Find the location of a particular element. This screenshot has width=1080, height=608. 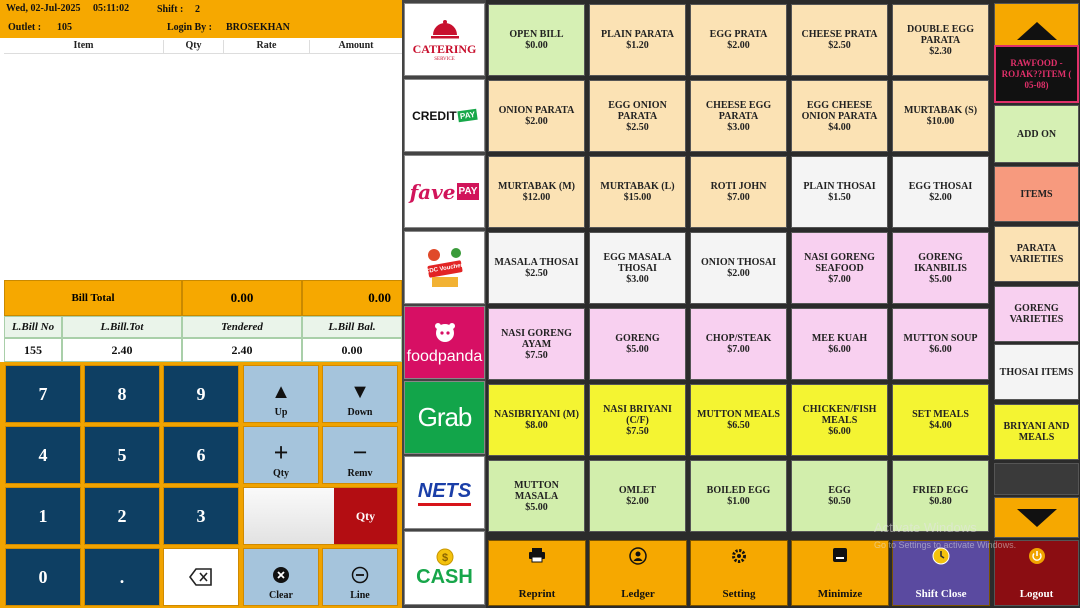

qty-plus-label: Qty is located at coordinates (281, 473).